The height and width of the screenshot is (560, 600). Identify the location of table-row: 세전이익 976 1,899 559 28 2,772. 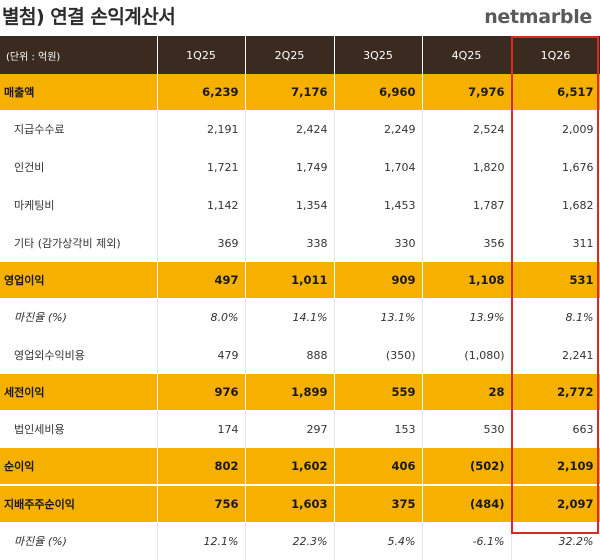
(300, 392).